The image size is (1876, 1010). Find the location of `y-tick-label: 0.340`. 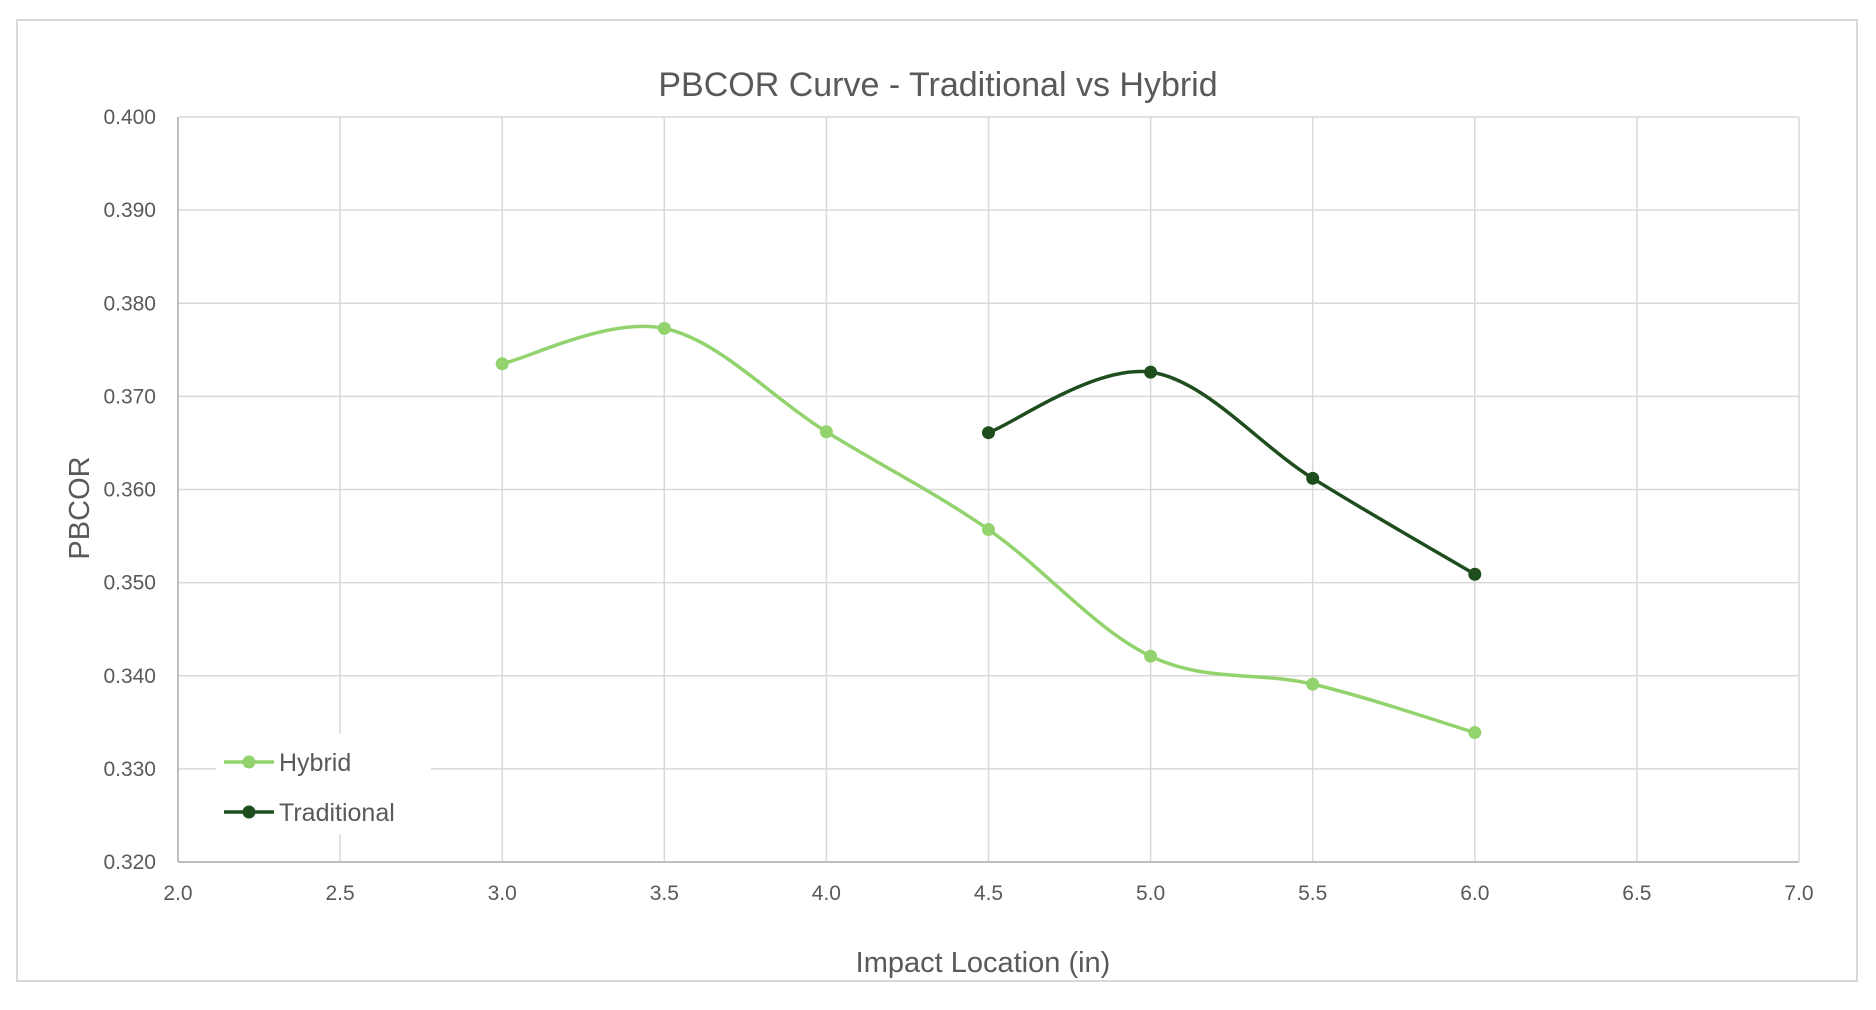

y-tick-label: 0.340 is located at coordinates (129, 676).